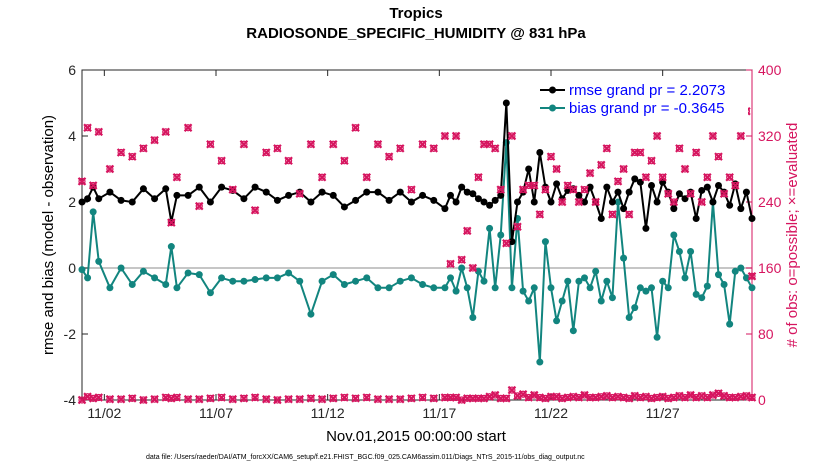 The height and width of the screenshot is (470, 830). What do you see at coordinates (764, 235) in the screenshot?
I see `y-axis-right: 0 80 160 240 320 400` at bounding box center [764, 235].